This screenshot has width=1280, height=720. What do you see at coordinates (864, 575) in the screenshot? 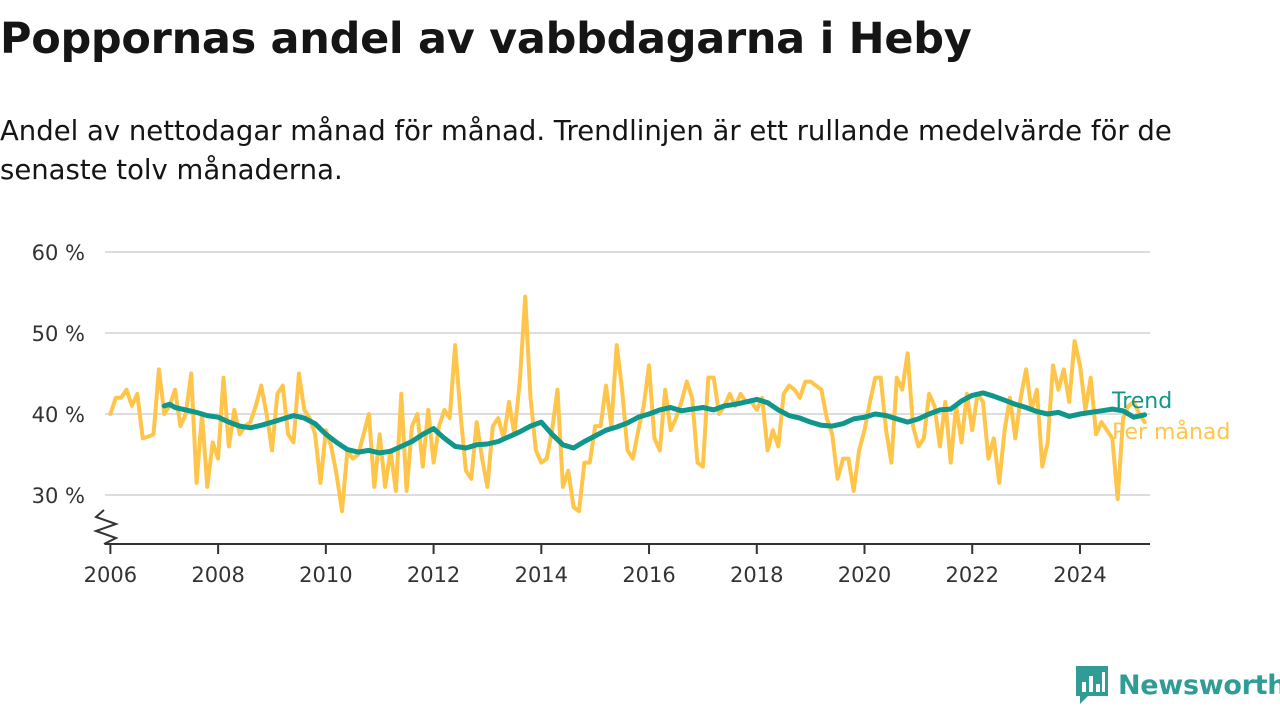
I see `x-tick-label: 2020` at bounding box center [864, 575].